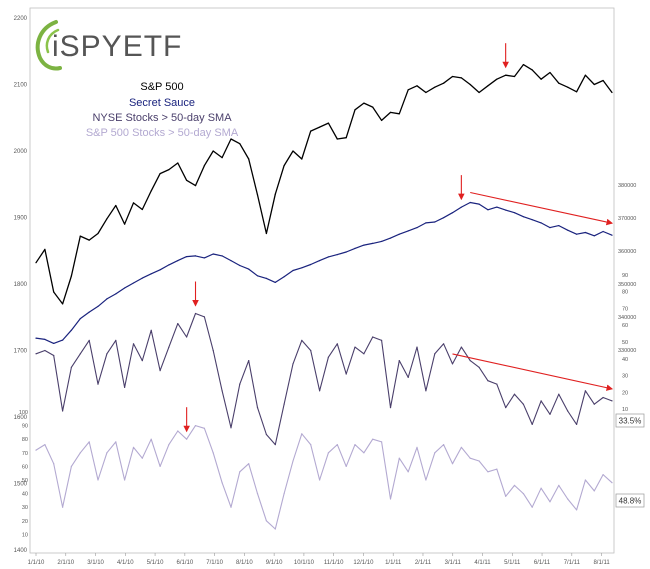  Describe the element at coordinates (25, 535) in the screenshot. I see `y-tick-label-sp-stocks: 10` at that location.